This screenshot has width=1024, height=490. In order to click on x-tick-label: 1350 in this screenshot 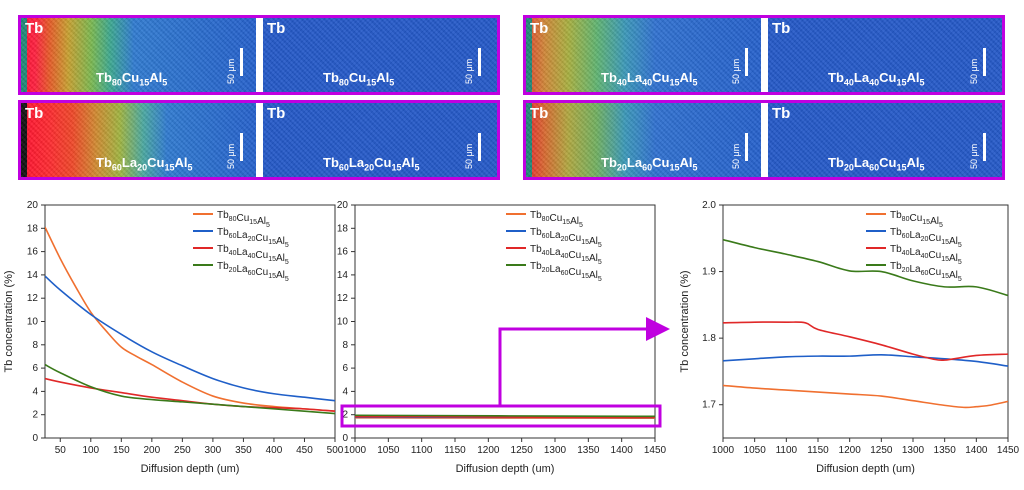, I will do `click(588, 450)`.